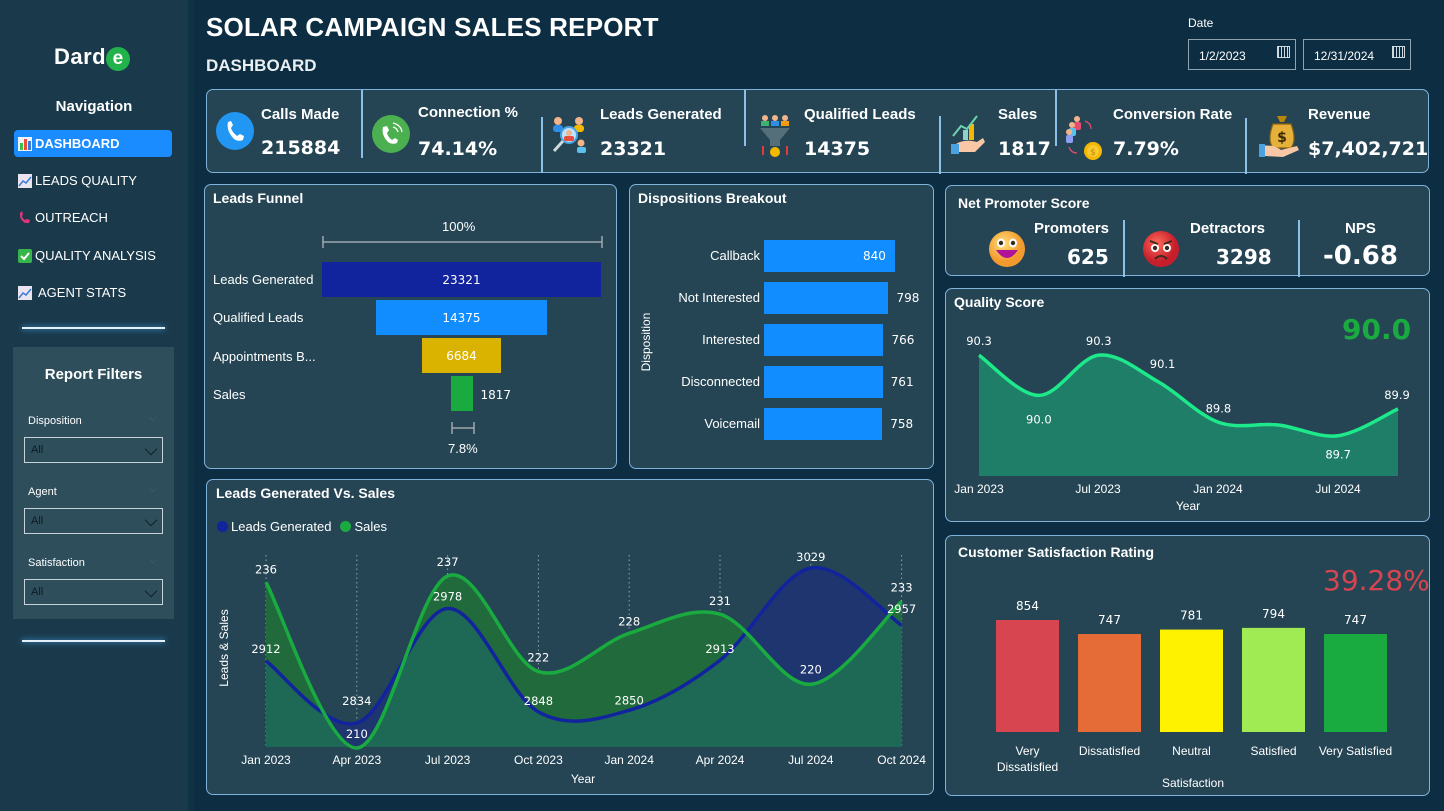  I want to click on funnel-bottom-bracket, so click(463, 428).